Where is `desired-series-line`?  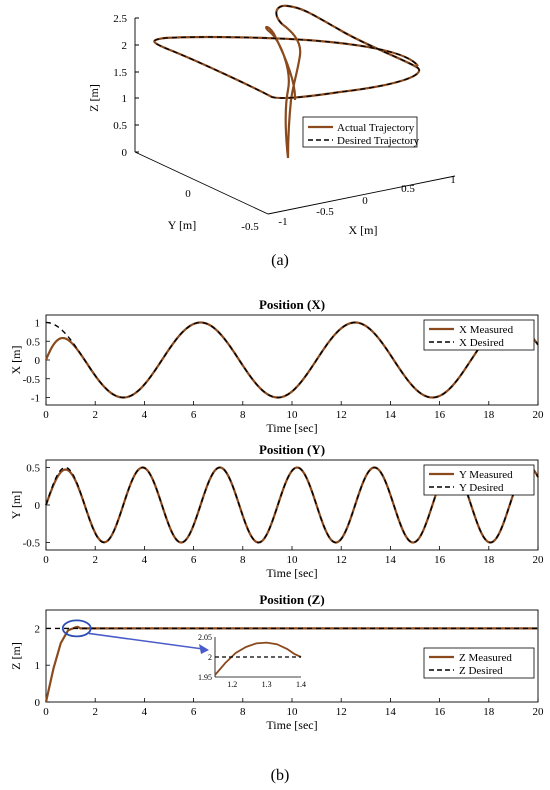
desired-series-line is located at coordinates (292, 360).